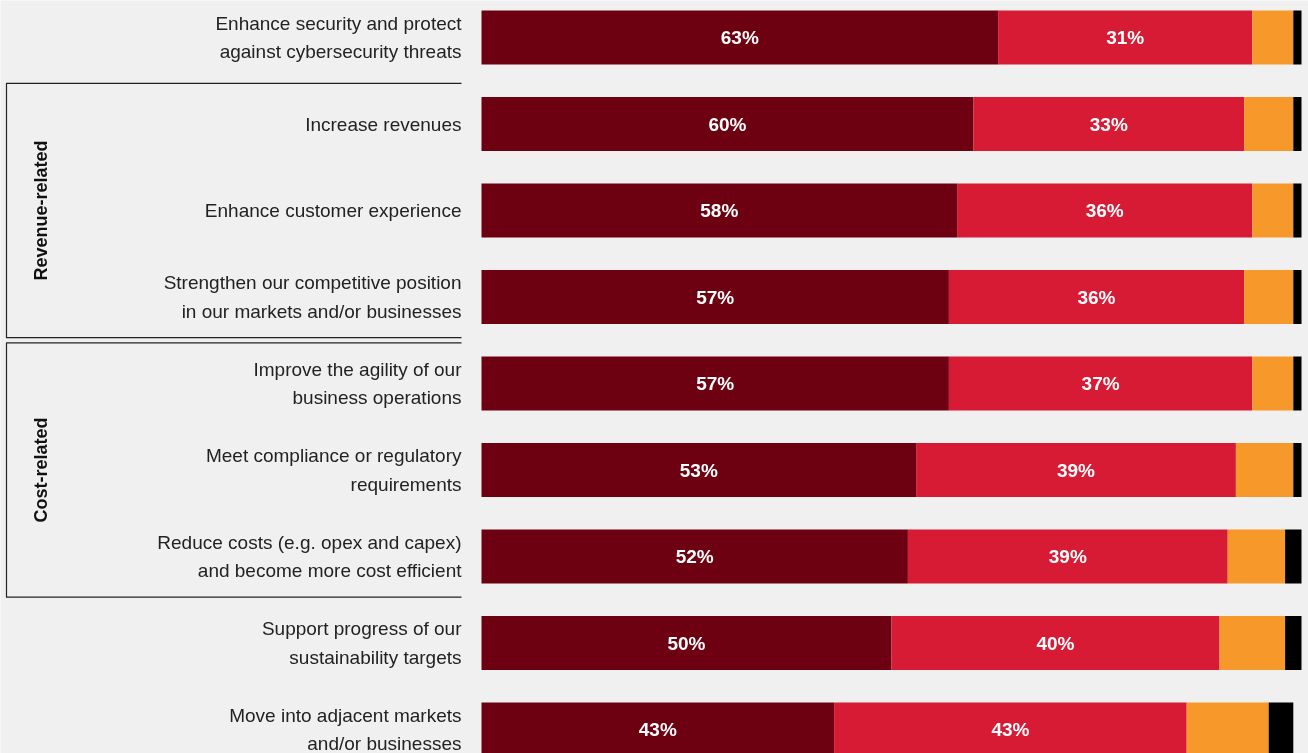 The width and height of the screenshot is (1308, 753). Describe the element at coordinates (310, 556) in the screenshot. I see `y-tick-label: Reduce costs (e.g. opex and capex) and become more cost efficient` at that location.